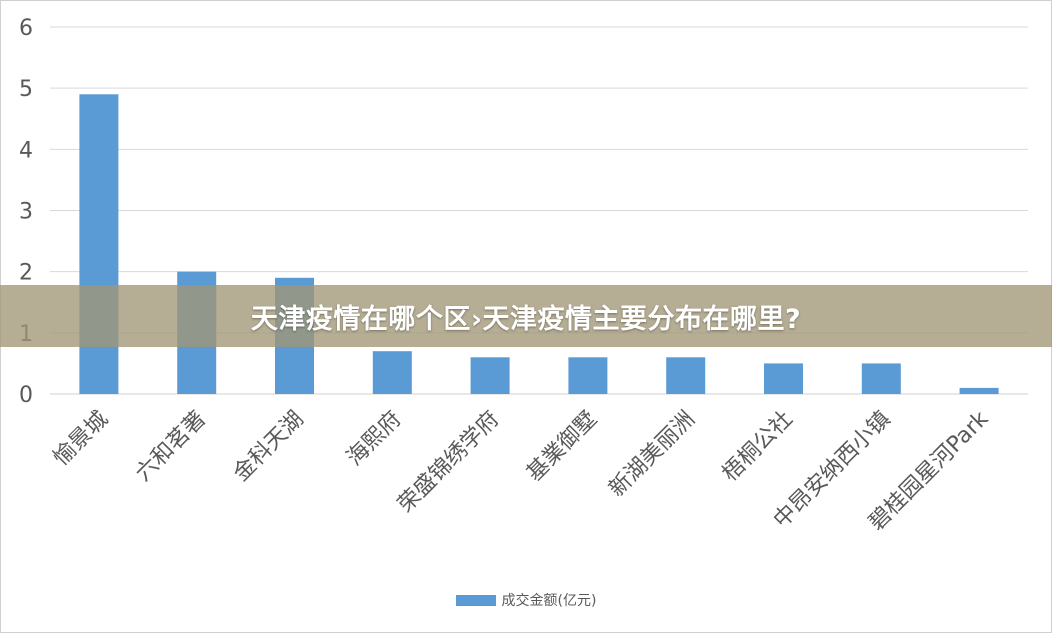 Image resolution: width=1052 pixels, height=633 pixels. I want to click on x-tick-label: 海熙府, so click(374, 439).